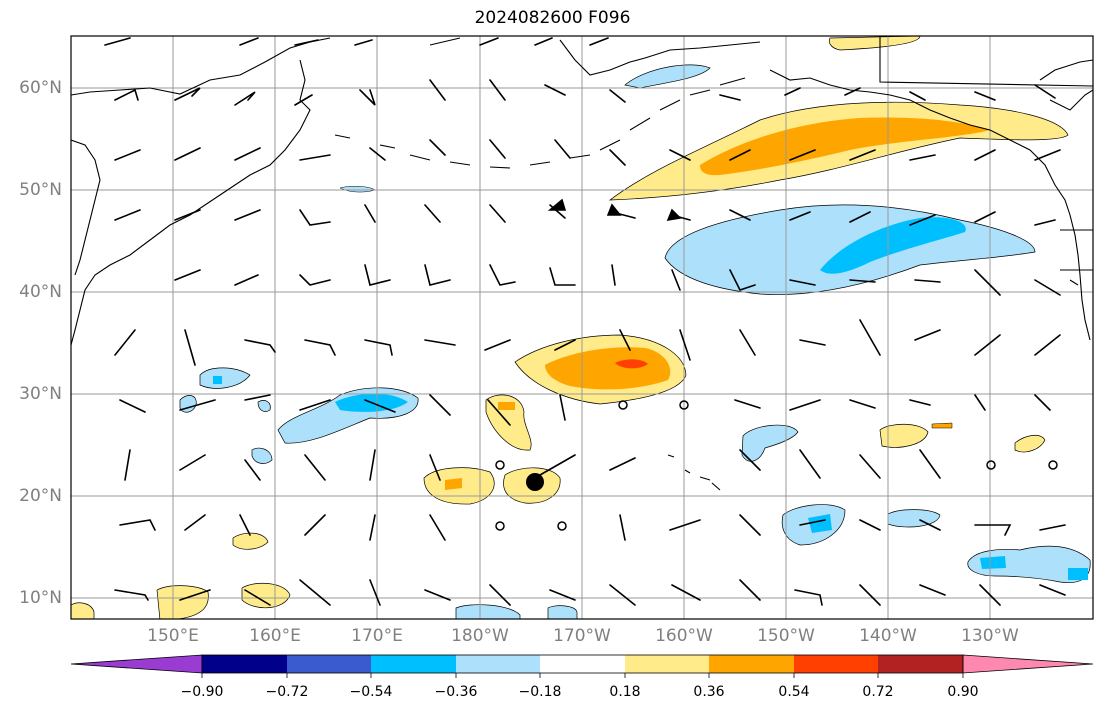 Image resolution: width=1105 pixels, height=712 pixels. What do you see at coordinates (786, 636) in the screenshot?
I see `lon-label-150w: 150°W` at bounding box center [786, 636].